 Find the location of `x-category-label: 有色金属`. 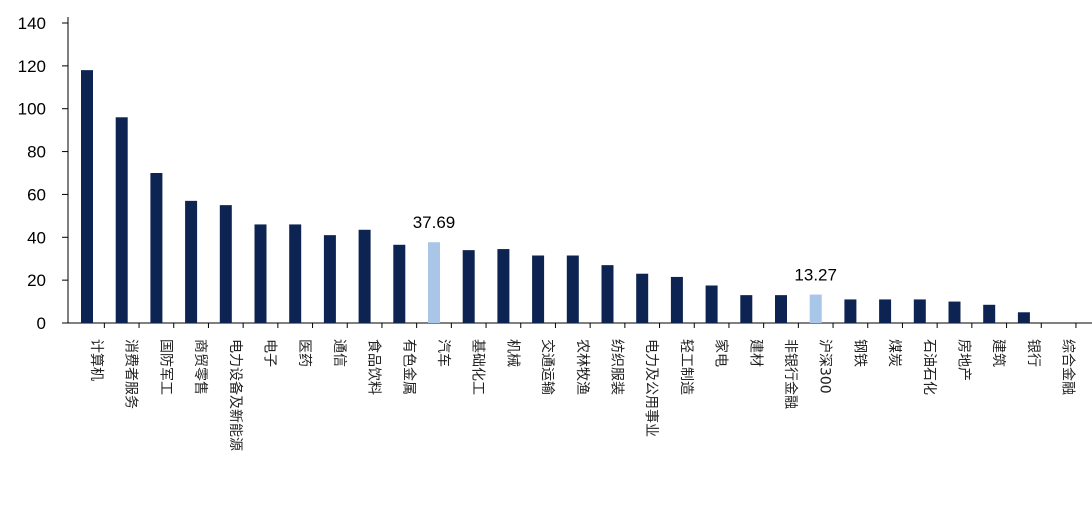

x-category-label: 有色金属 is located at coordinates (408, 367).